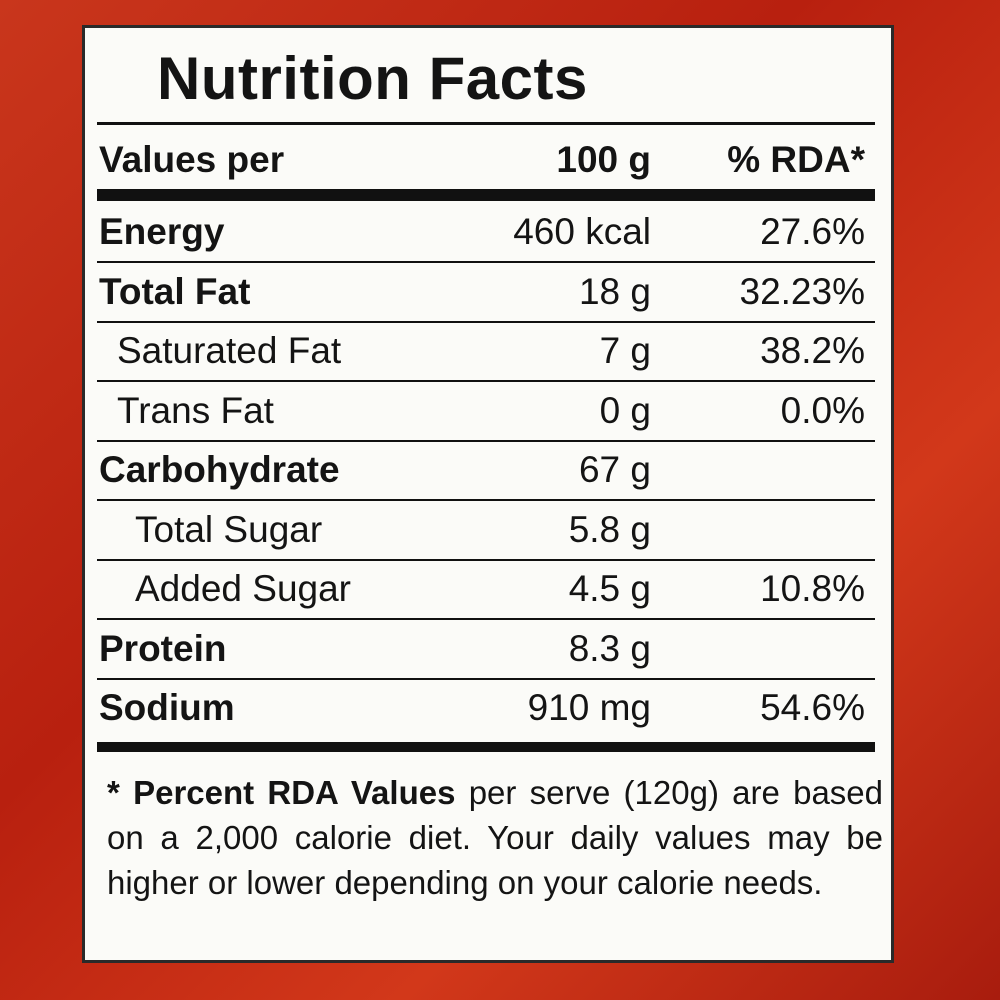 This screenshot has width=1000, height=1000. I want to click on header-rda: % RDA*, so click(796, 159).